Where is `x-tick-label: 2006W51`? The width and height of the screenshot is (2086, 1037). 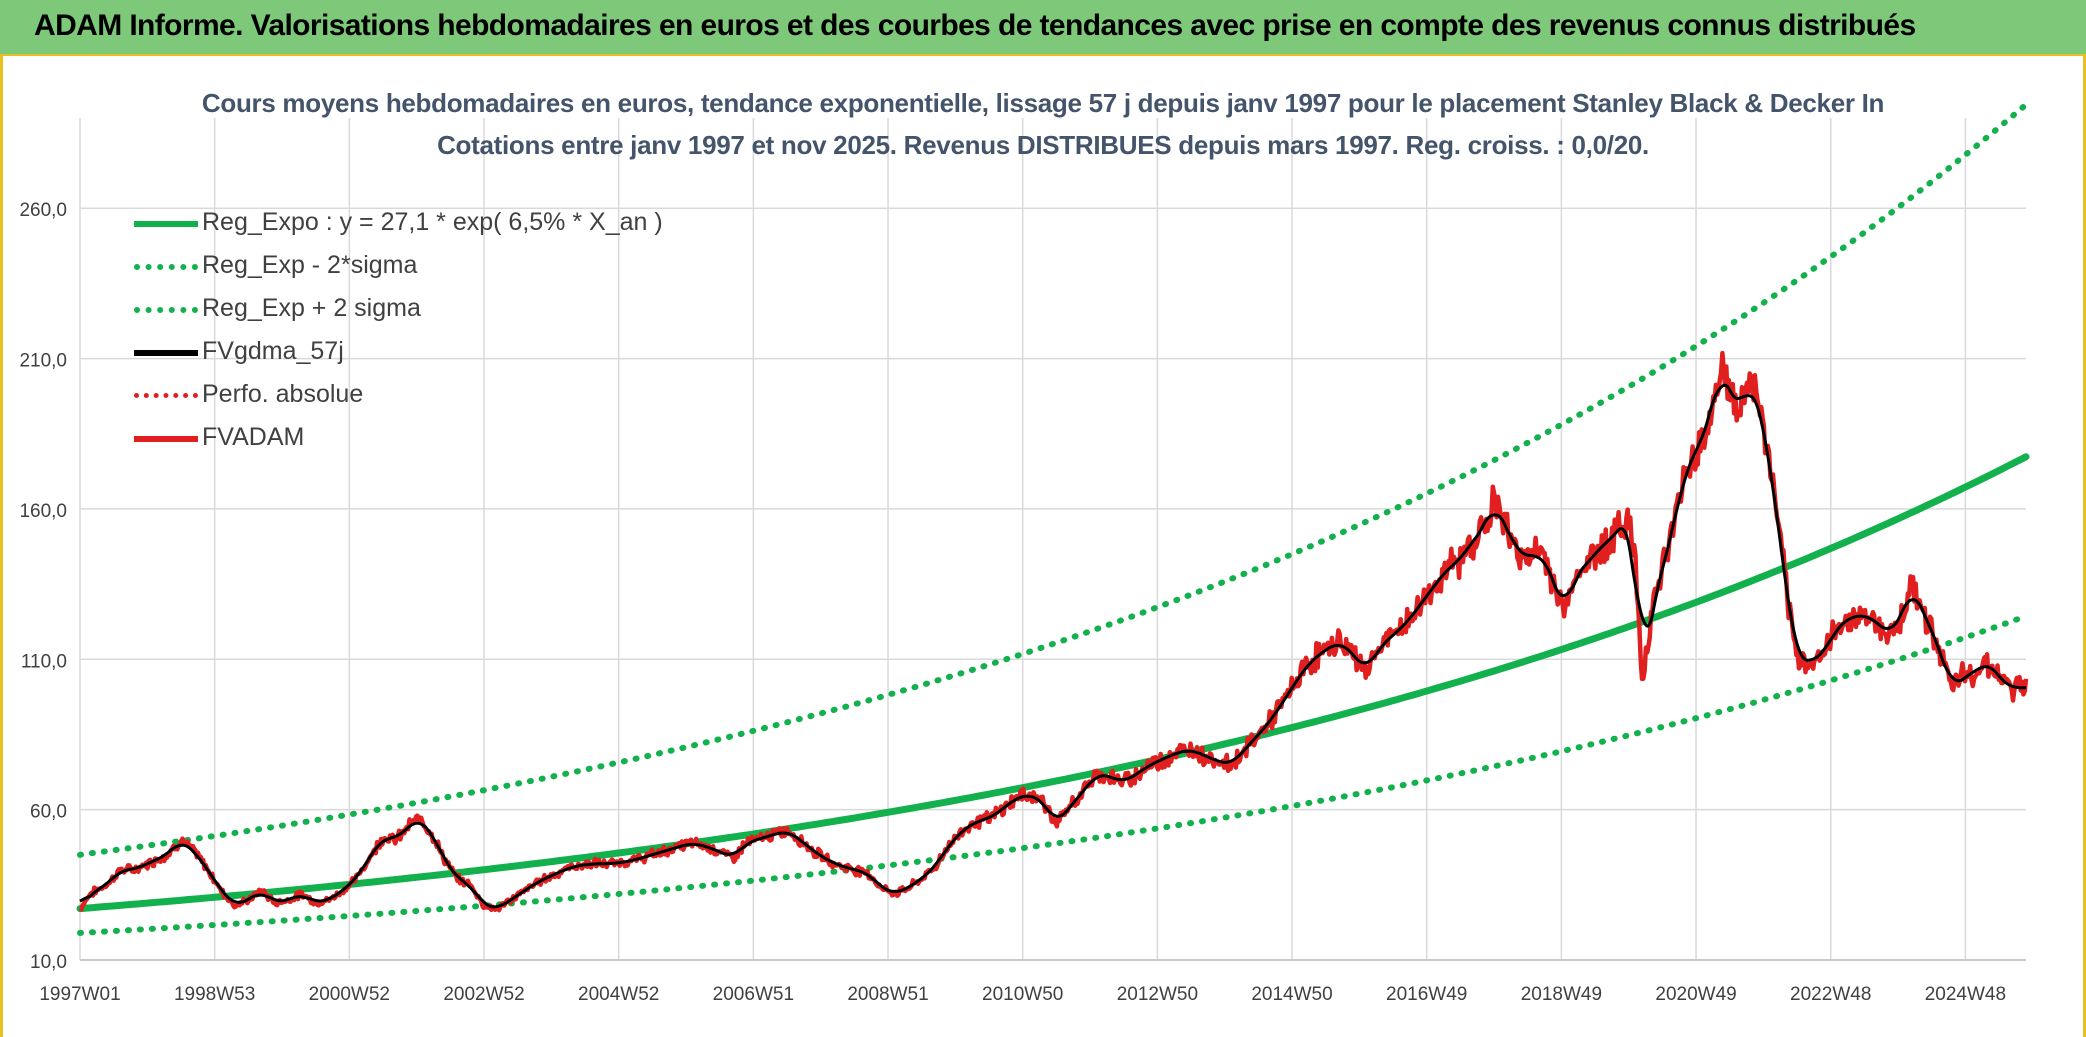
x-tick-label: 2006W51 is located at coordinates (753, 994).